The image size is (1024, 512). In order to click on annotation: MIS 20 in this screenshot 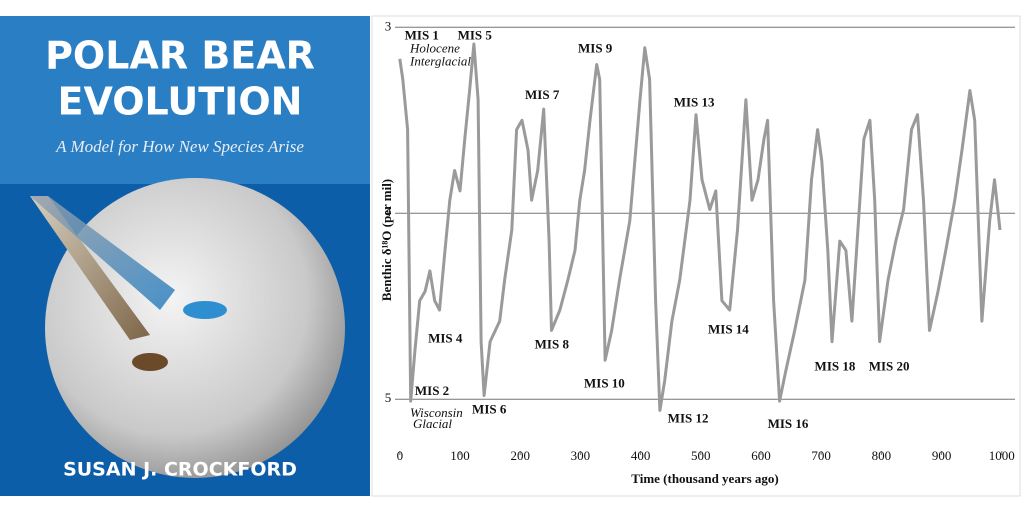, I will do `click(889, 366)`.